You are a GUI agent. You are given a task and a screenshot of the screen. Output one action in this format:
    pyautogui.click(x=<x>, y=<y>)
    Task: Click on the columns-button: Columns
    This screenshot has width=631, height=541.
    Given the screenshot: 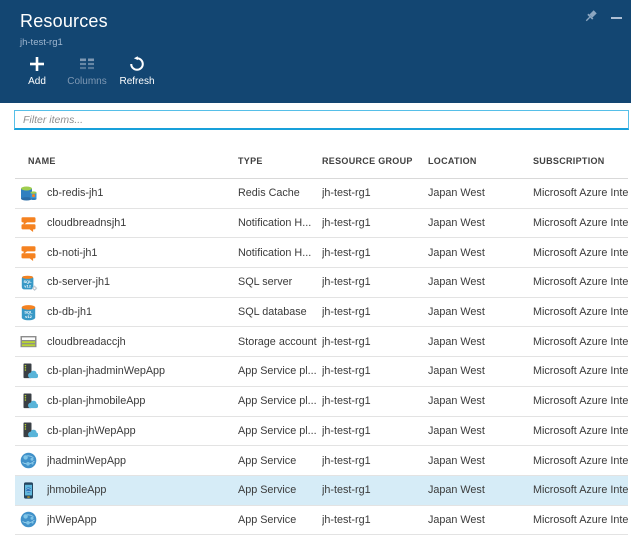 What is the action you would take?
    pyautogui.click(x=87, y=71)
    